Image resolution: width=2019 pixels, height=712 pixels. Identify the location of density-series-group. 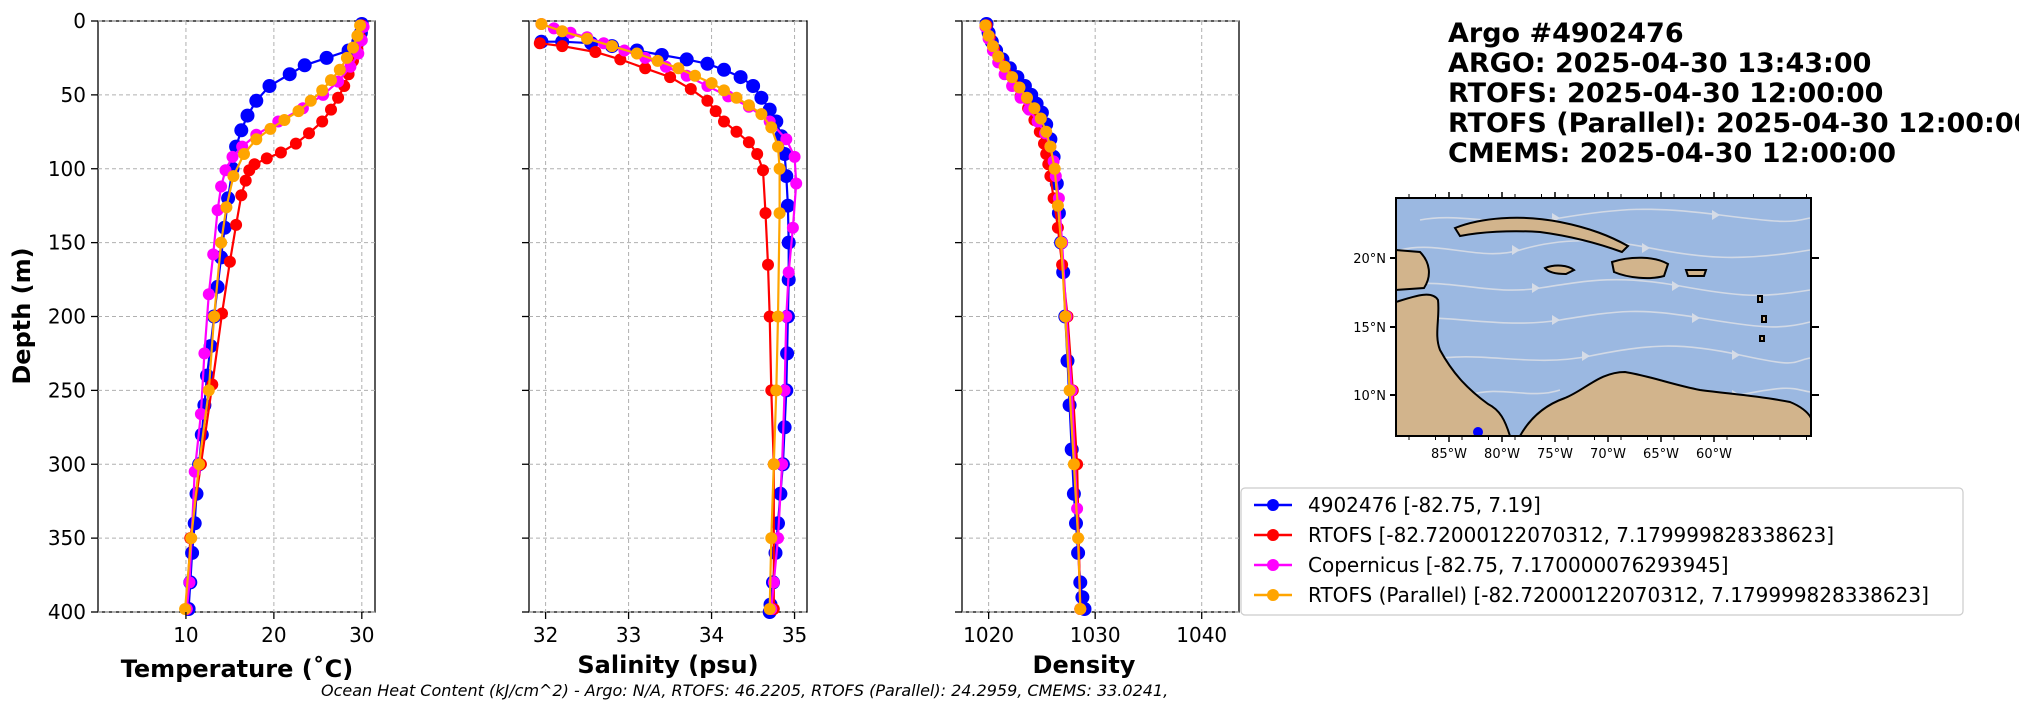
(1035, 316).